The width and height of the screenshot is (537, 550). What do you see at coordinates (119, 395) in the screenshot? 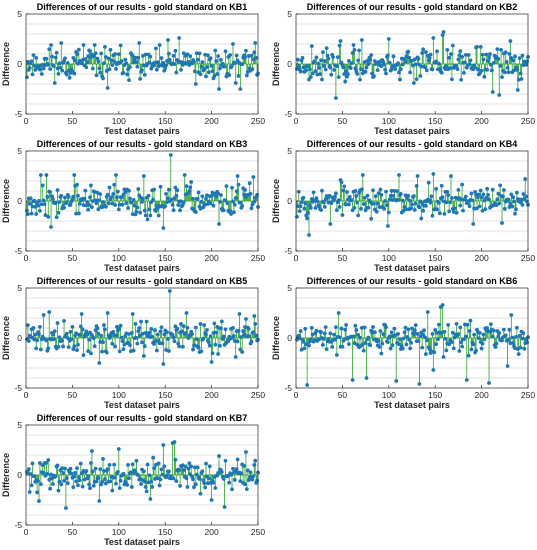
I see `x-tick-label: 100` at bounding box center [119, 395].